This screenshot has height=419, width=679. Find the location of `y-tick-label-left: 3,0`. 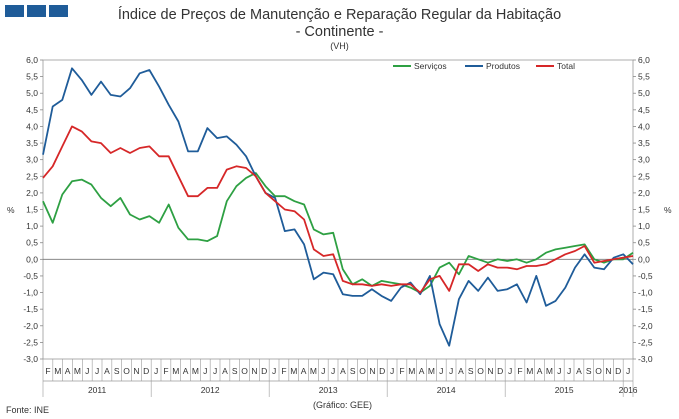

y-tick-label-left: 3,0 is located at coordinates (32, 160).